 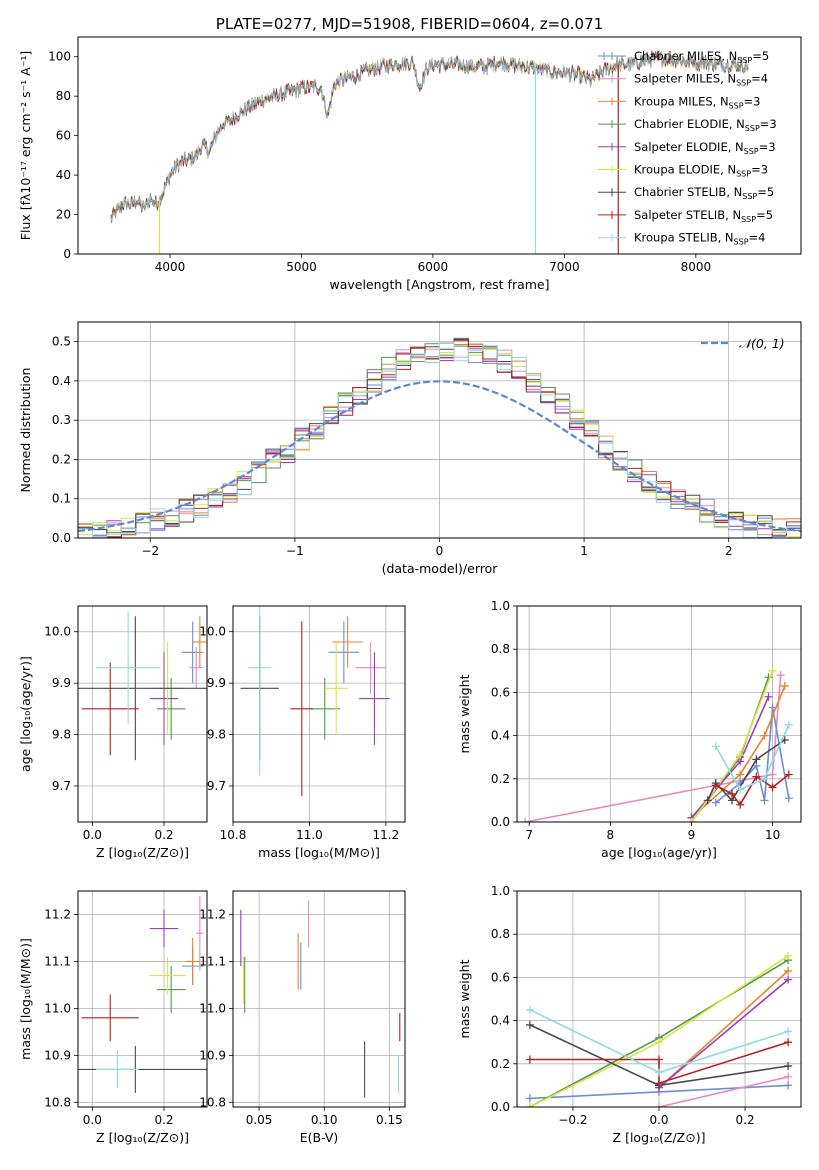 I want to click on y-tick-label: 0.2, so click(x=500, y=779).